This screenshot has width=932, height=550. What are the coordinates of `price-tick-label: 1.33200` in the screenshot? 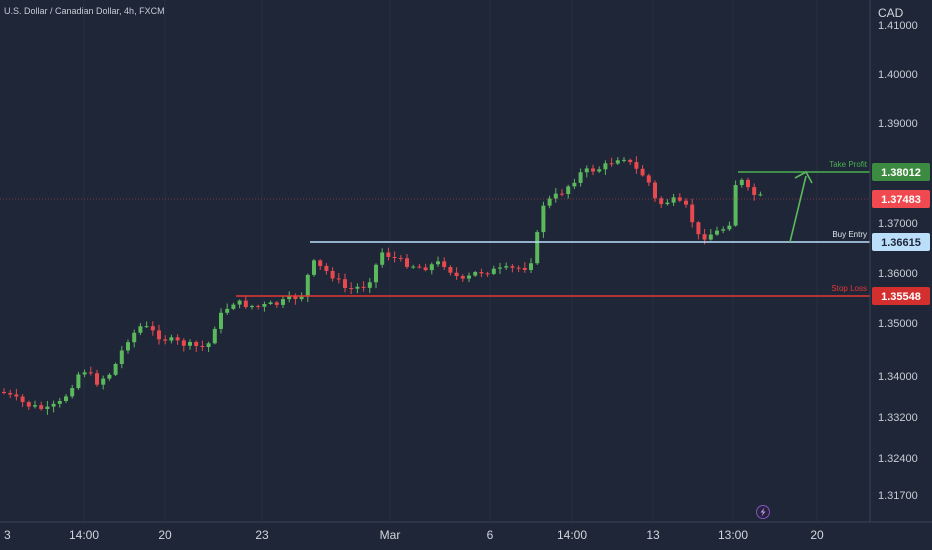 It's located at (898, 418).